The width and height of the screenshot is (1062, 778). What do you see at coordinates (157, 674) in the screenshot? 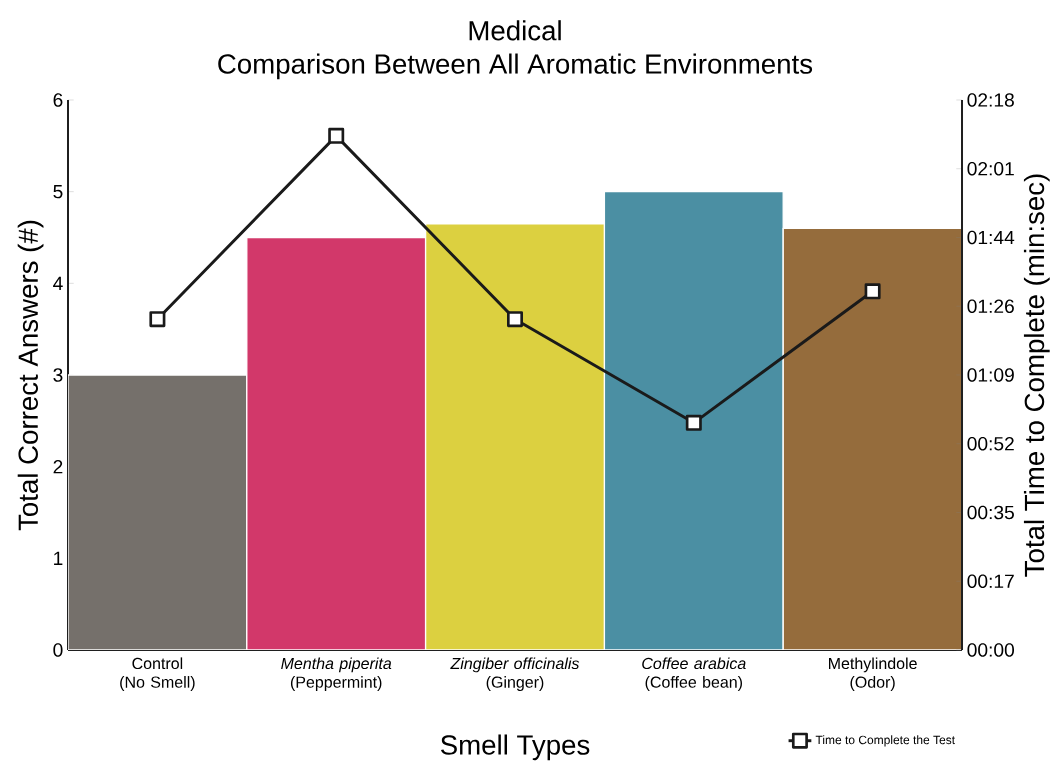
I see `x-tick-label: Control (No Smell)` at bounding box center [157, 674].